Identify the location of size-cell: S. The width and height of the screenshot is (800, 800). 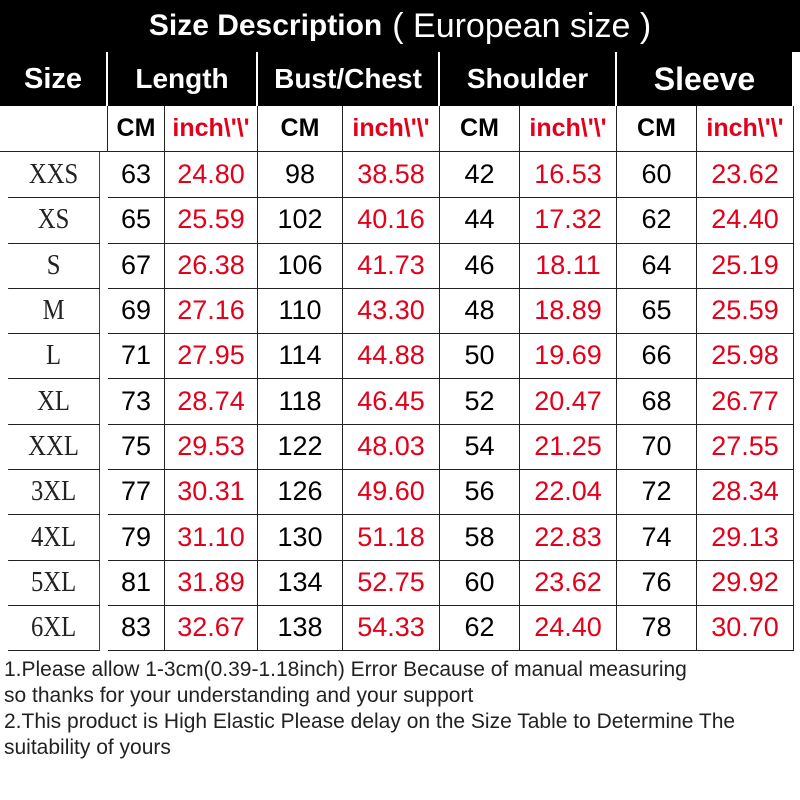
(54, 265).